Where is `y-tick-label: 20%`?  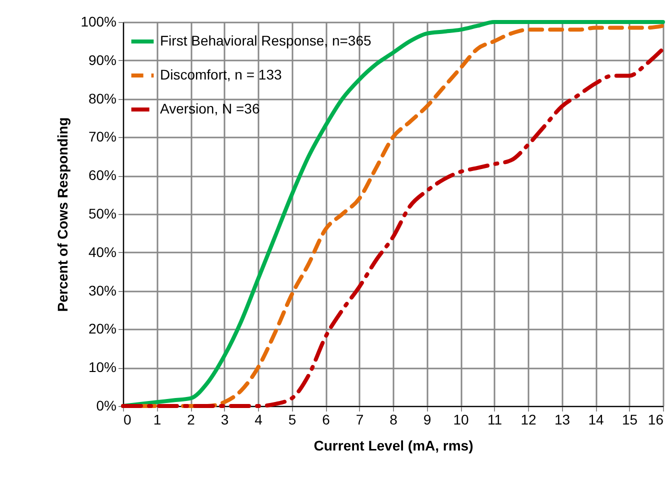
y-tick-label: 20% is located at coordinates (102, 328).